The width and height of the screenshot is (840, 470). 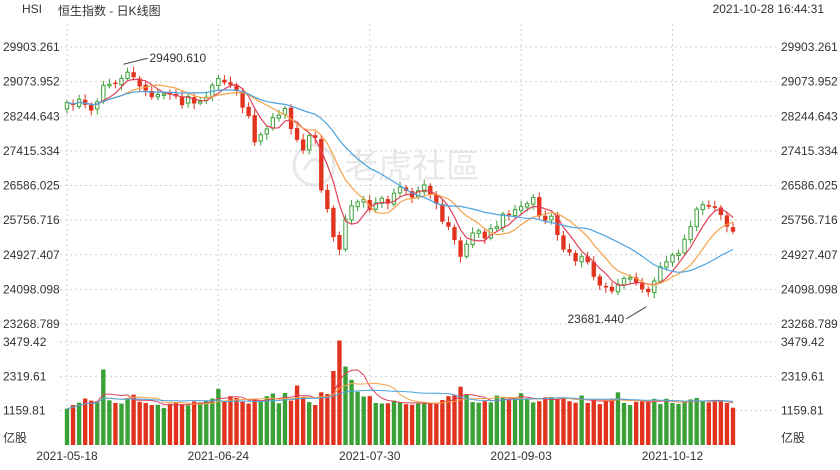 I want to click on price-tick-label-left: 28244.643, so click(x=31, y=116).